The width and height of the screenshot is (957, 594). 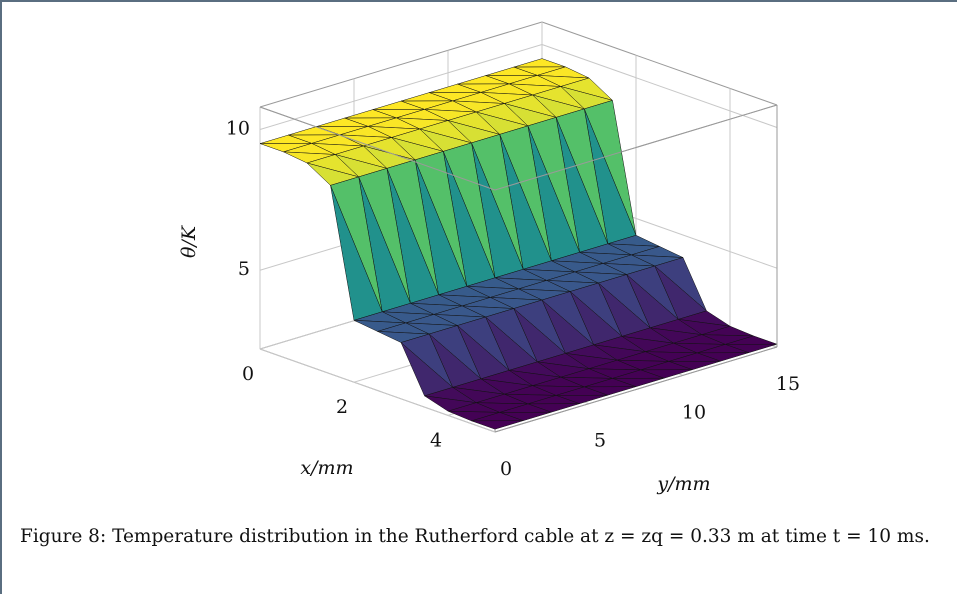 I want to click on x-tick-label: 4, so click(x=436, y=440).